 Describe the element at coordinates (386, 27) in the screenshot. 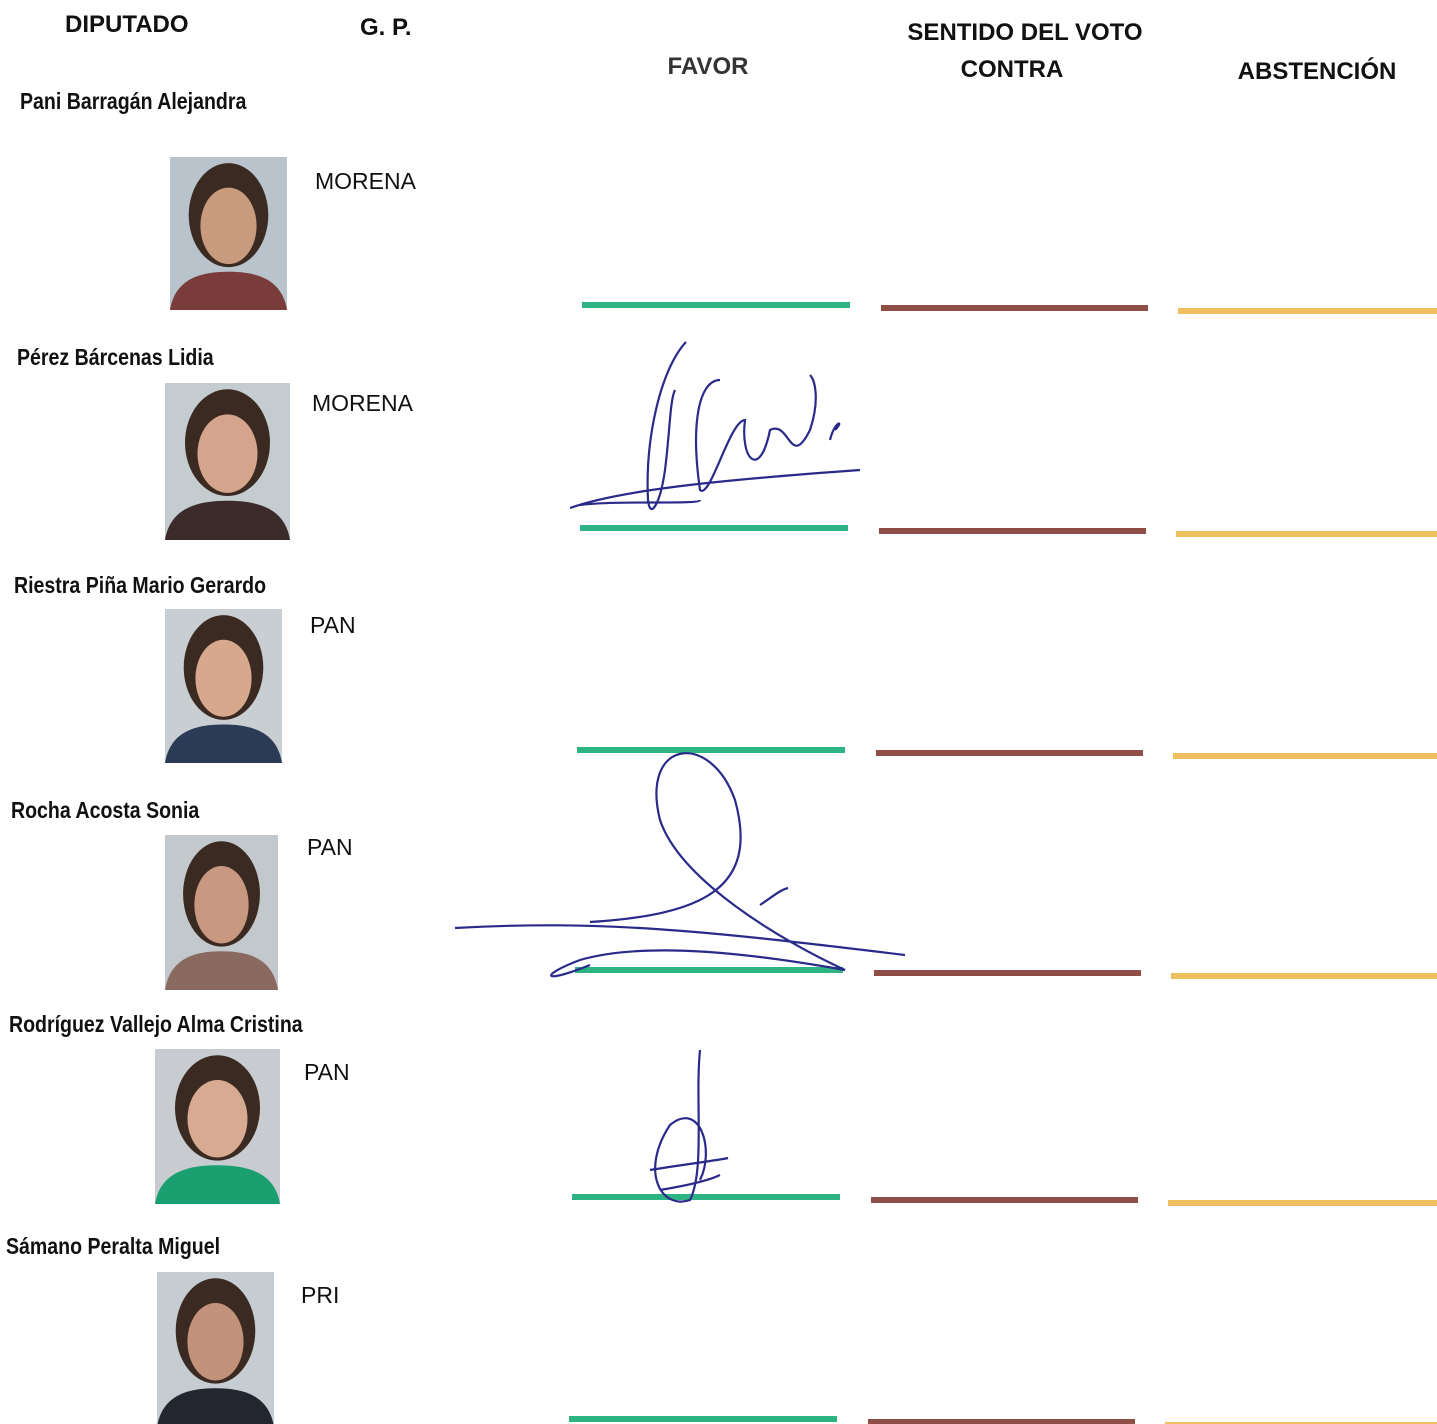

I see `header-gp: G. P.` at that location.